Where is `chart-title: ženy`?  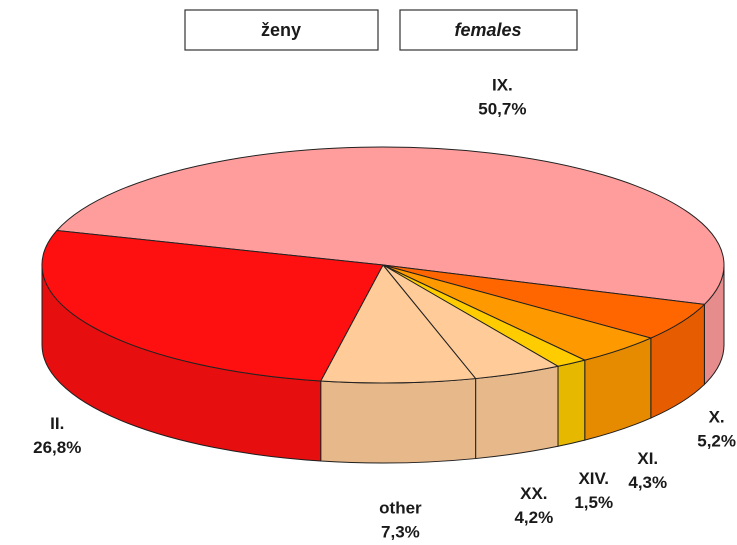
chart-title: ženy is located at coordinates (281, 30).